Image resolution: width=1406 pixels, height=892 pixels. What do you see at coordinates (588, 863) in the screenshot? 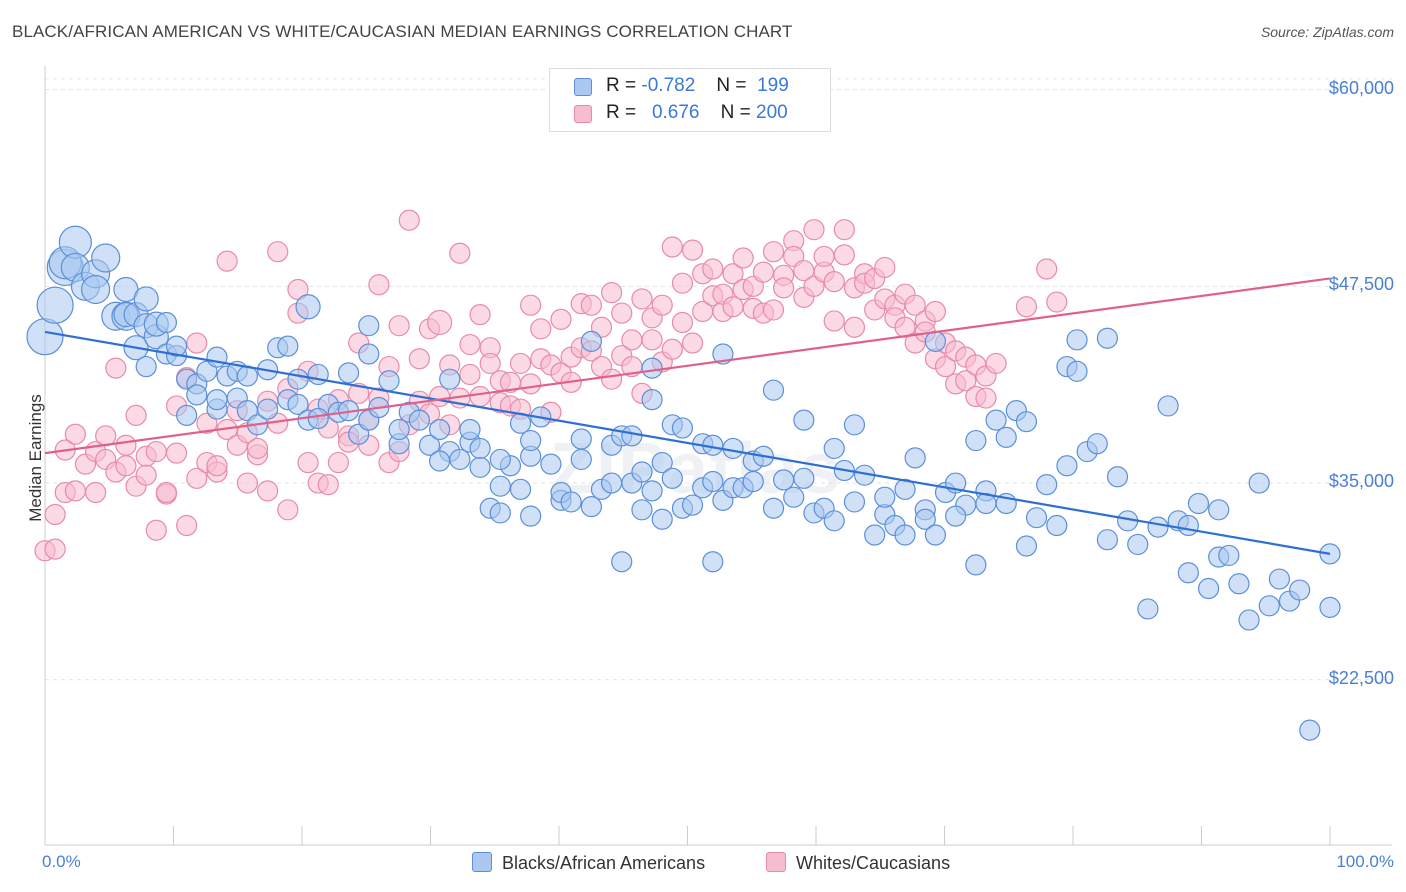
I see `legend-item-blacks: Blacks/African Americans` at bounding box center [588, 863].